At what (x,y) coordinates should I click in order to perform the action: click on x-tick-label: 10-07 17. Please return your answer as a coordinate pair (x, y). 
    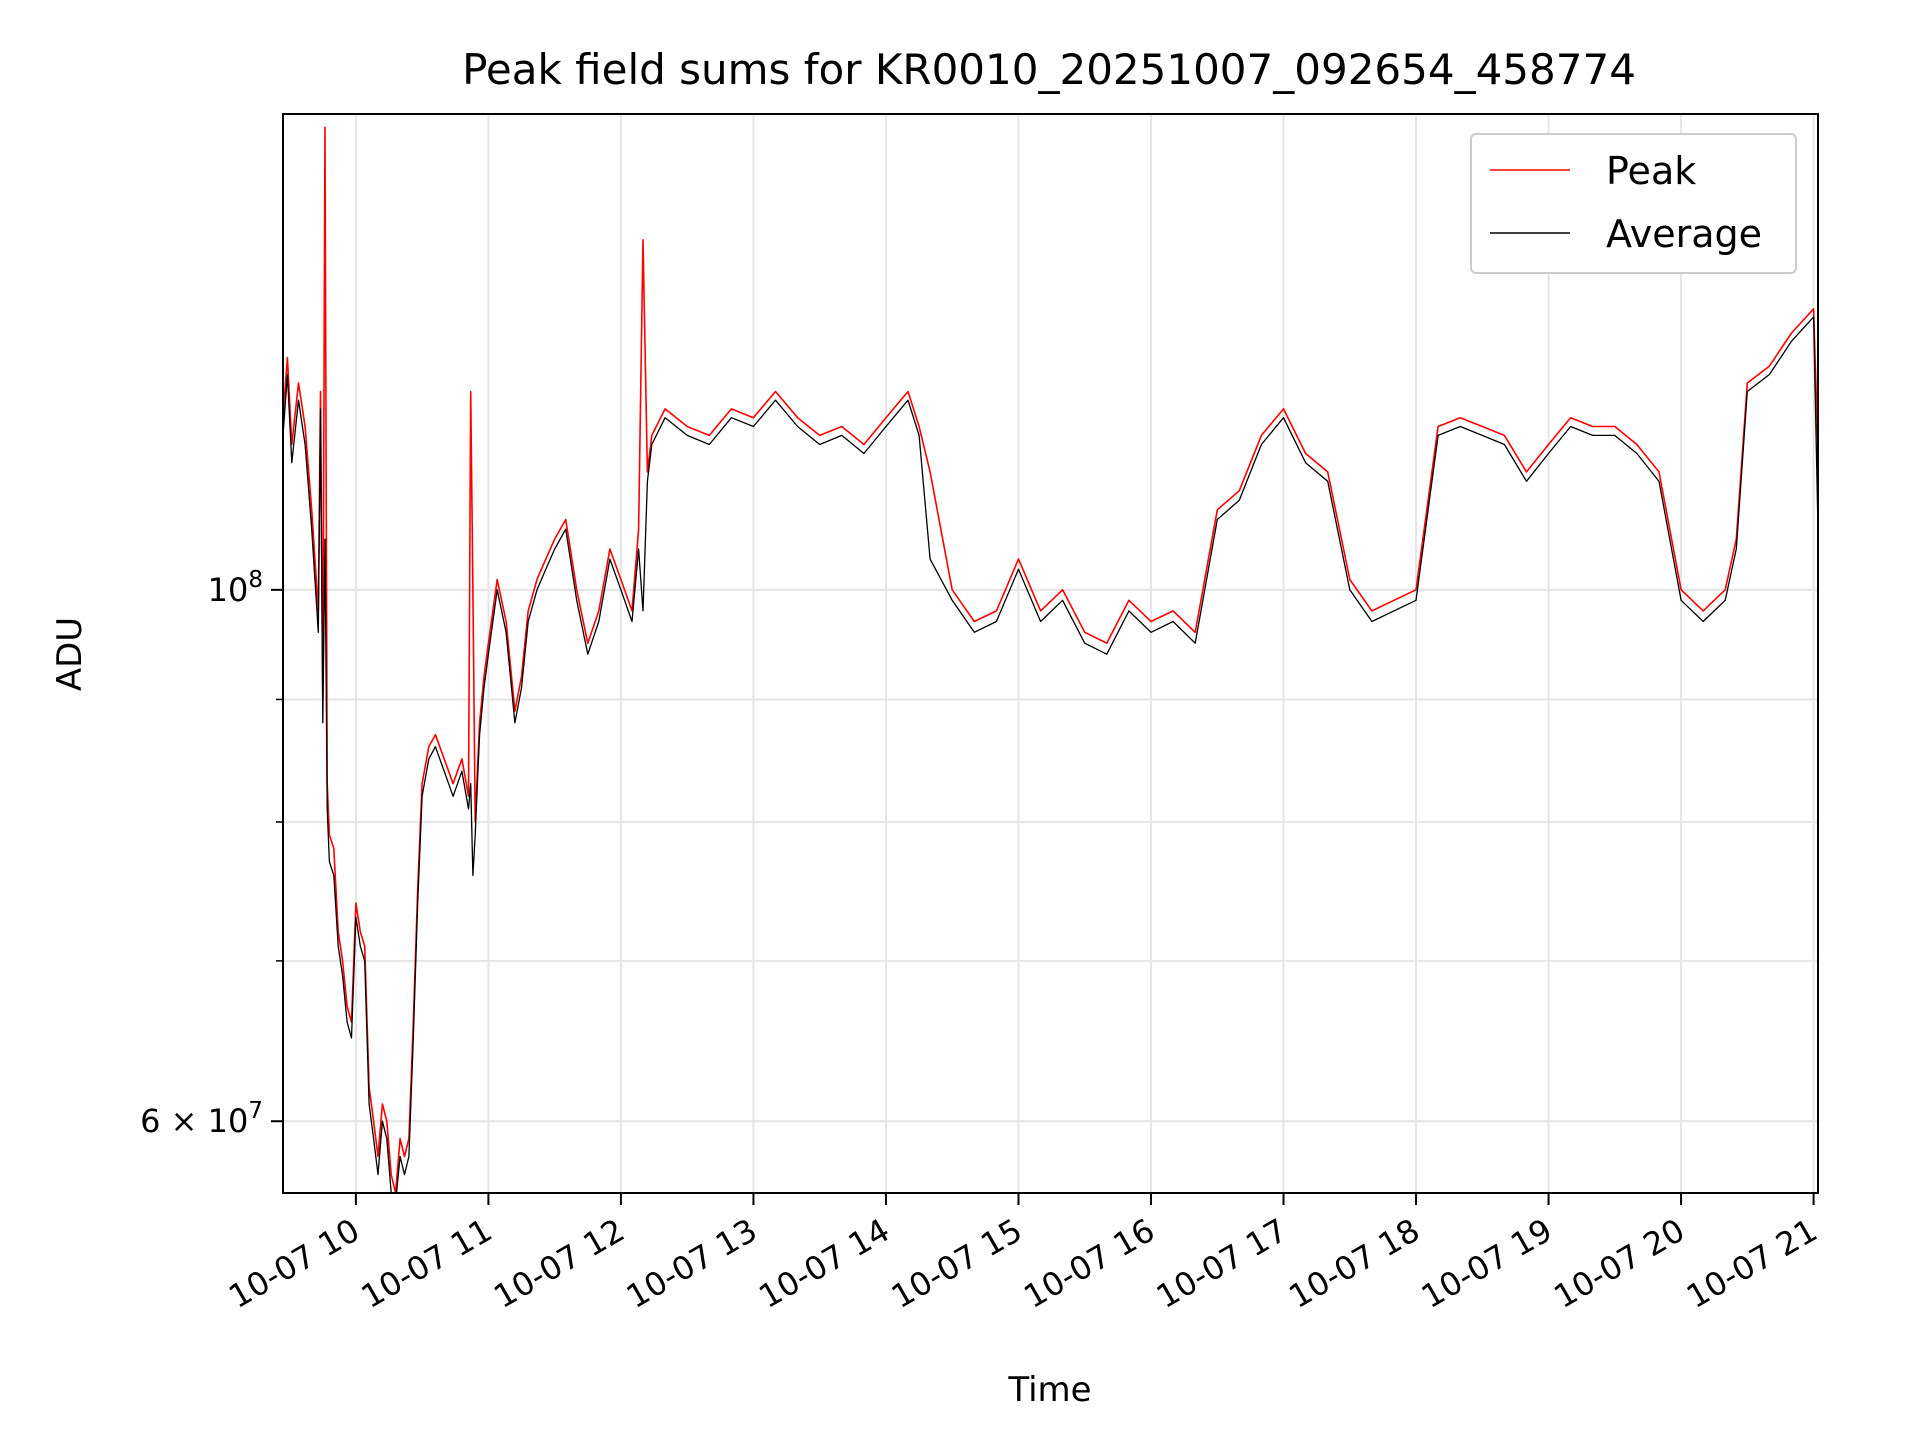
    Looking at the image, I should click on (1222, 1263).